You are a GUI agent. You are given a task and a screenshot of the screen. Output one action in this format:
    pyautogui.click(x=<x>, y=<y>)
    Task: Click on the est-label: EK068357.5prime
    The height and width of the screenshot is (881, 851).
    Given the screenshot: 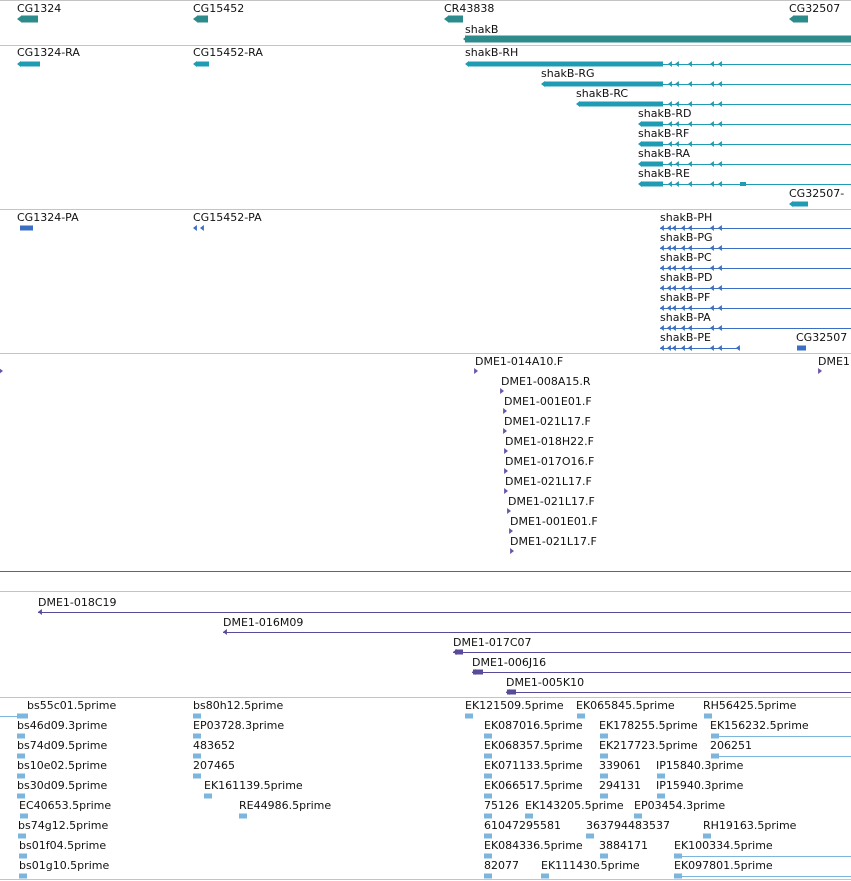 What is the action you would take?
    pyautogui.click(x=533, y=745)
    